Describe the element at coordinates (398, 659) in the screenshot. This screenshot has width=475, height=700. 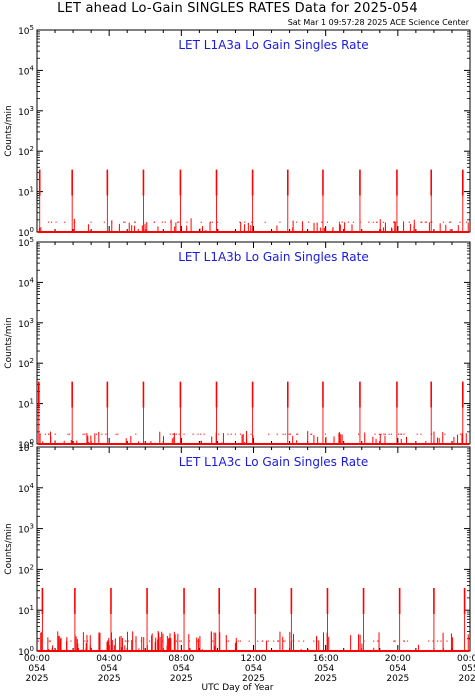
I see `x-tick-label-time: 20:00` at that location.